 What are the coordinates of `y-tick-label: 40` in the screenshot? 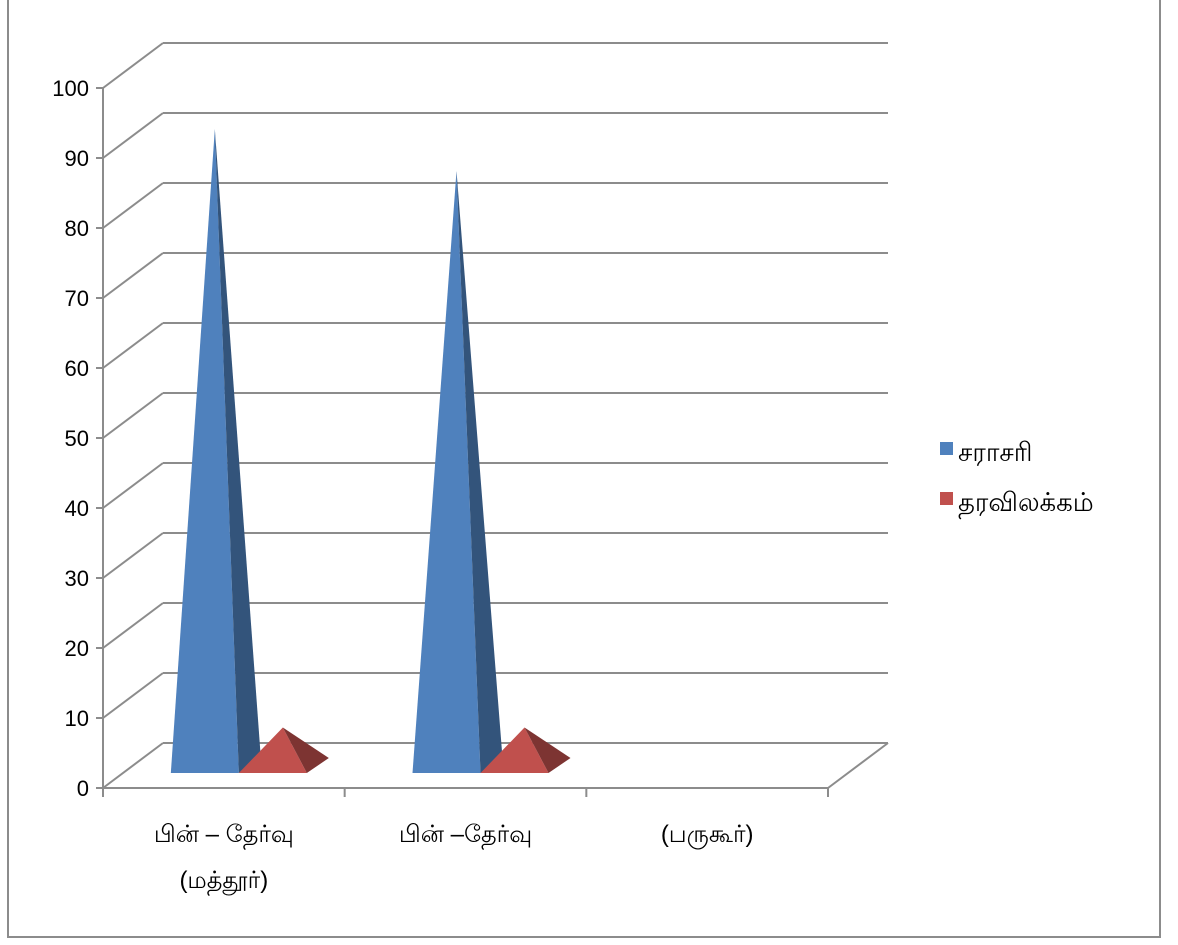 It's located at (77, 508).